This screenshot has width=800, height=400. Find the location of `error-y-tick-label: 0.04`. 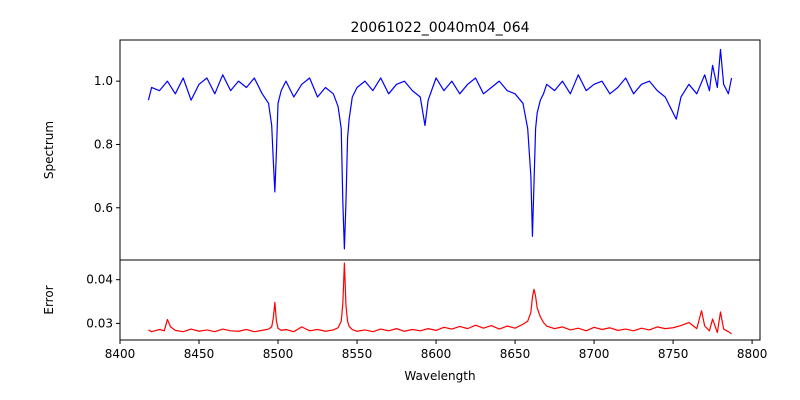

error-y-tick-label: 0.04 is located at coordinates (99, 280).